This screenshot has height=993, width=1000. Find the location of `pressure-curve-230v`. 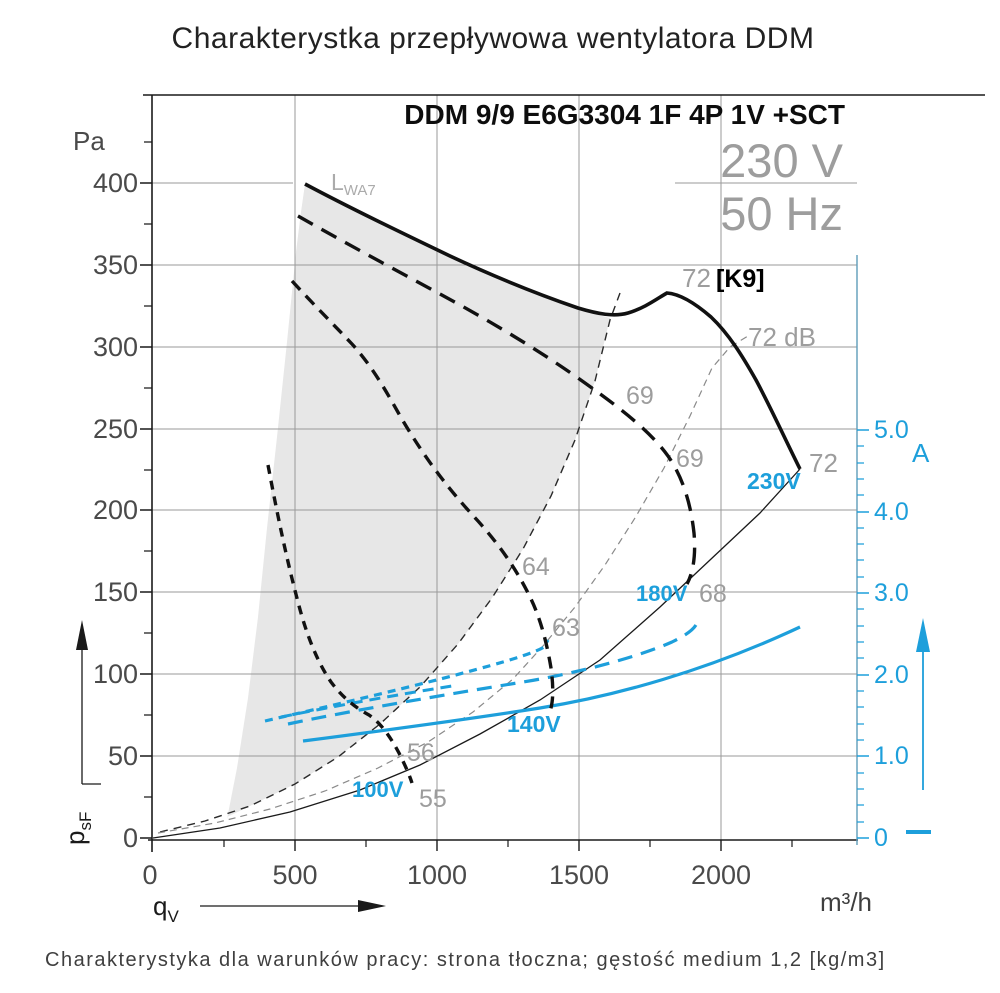

pressure-curve-230v is located at coordinates (553, 326).